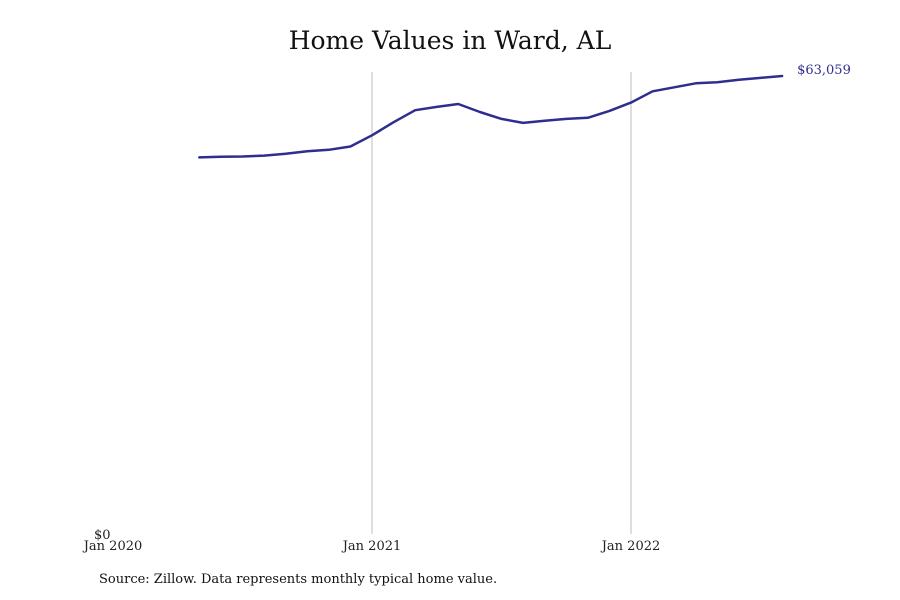  Describe the element at coordinates (102, 535) in the screenshot. I see `y-tick-label: $0` at that location.